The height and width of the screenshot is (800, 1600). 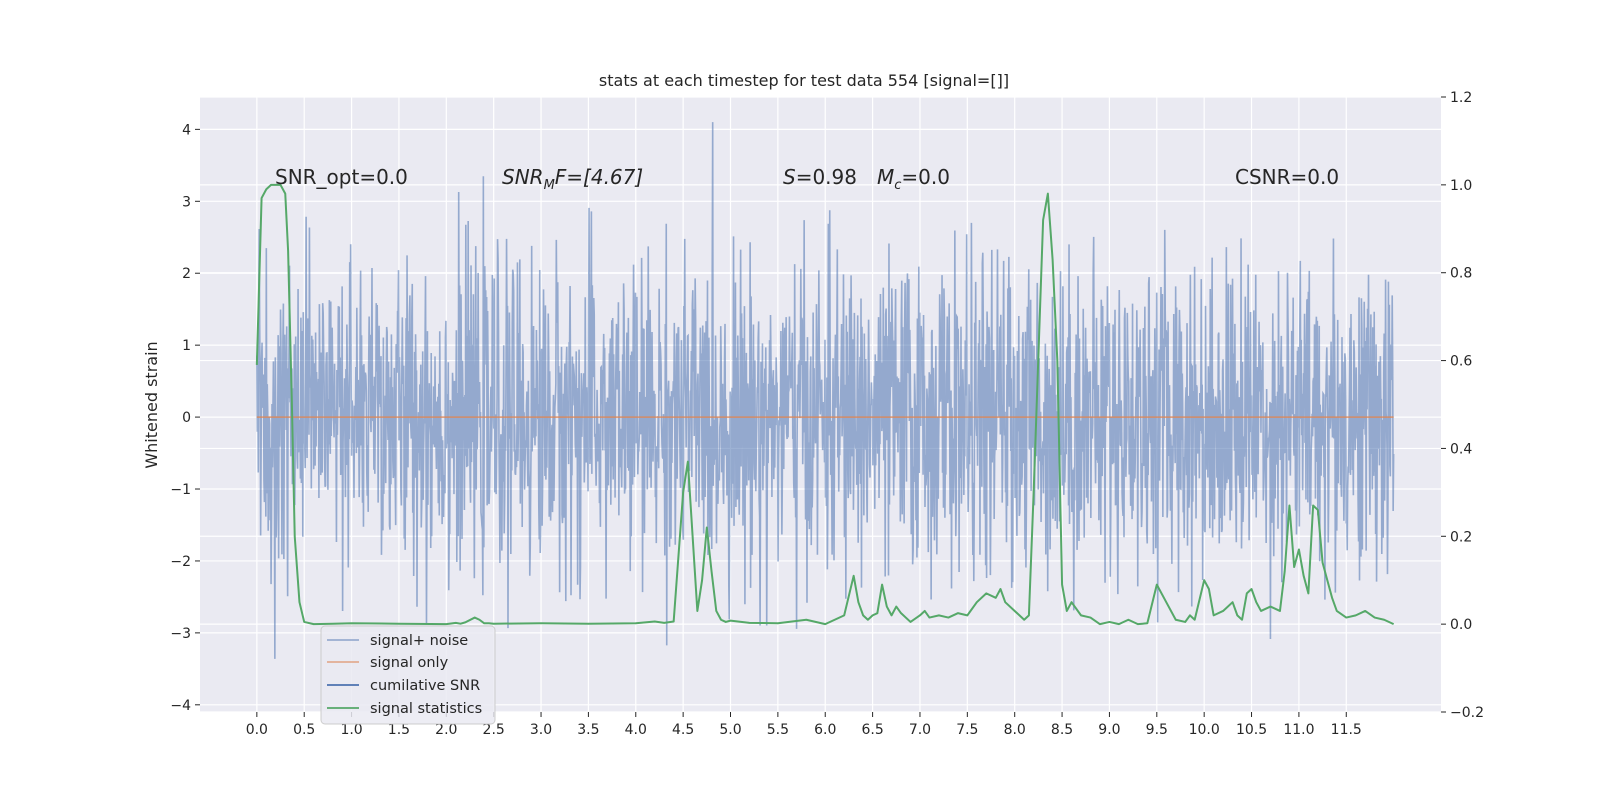 I want to click on x-tick-label: 8.0, so click(x=1015, y=730).